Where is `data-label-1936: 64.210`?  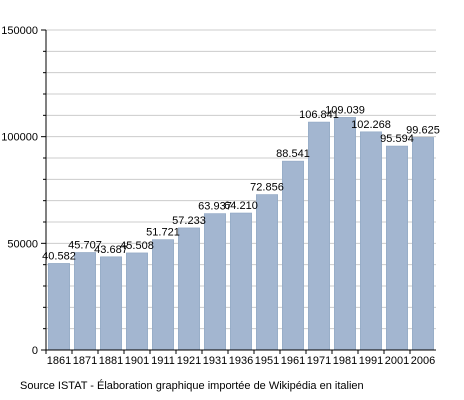
data-label-1936: 64.210 is located at coordinates (241, 206).